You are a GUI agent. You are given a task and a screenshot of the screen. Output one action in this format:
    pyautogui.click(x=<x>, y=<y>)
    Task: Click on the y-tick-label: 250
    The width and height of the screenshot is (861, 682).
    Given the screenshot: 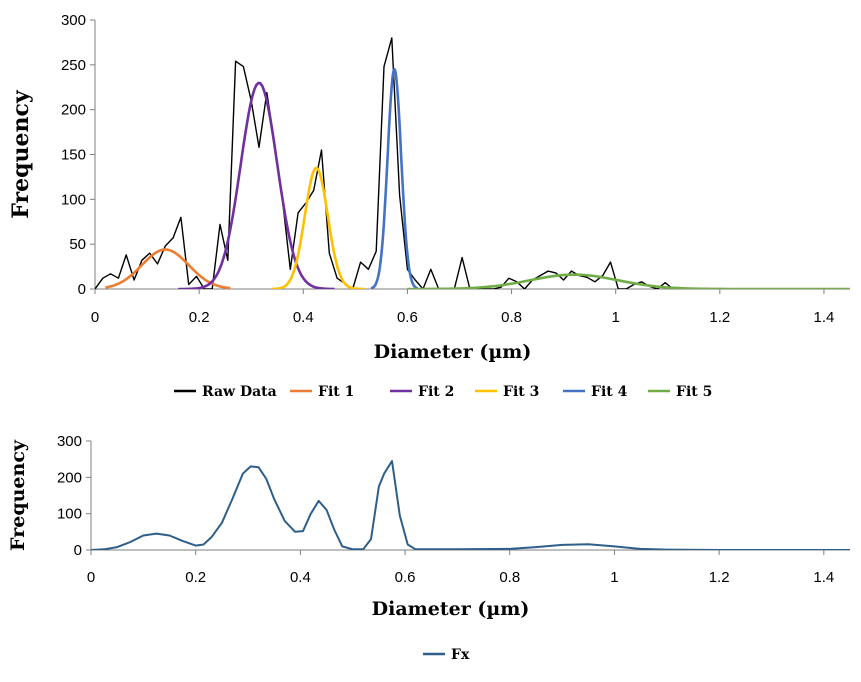 What is the action you would take?
    pyautogui.click(x=73, y=65)
    